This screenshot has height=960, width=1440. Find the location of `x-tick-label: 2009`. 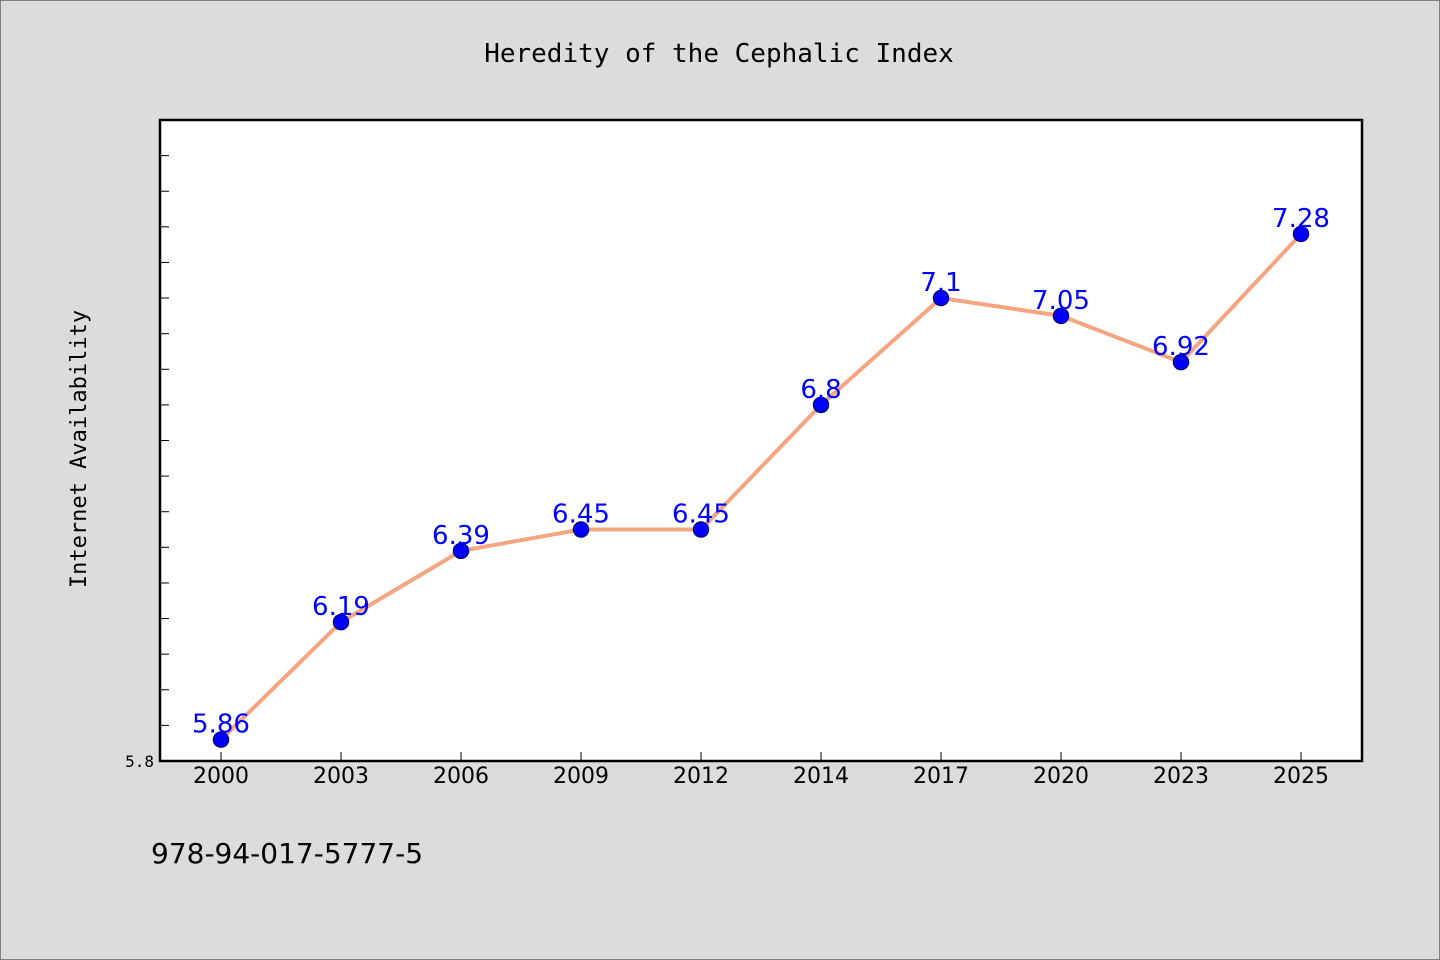

x-tick-label: 2009 is located at coordinates (581, 776).